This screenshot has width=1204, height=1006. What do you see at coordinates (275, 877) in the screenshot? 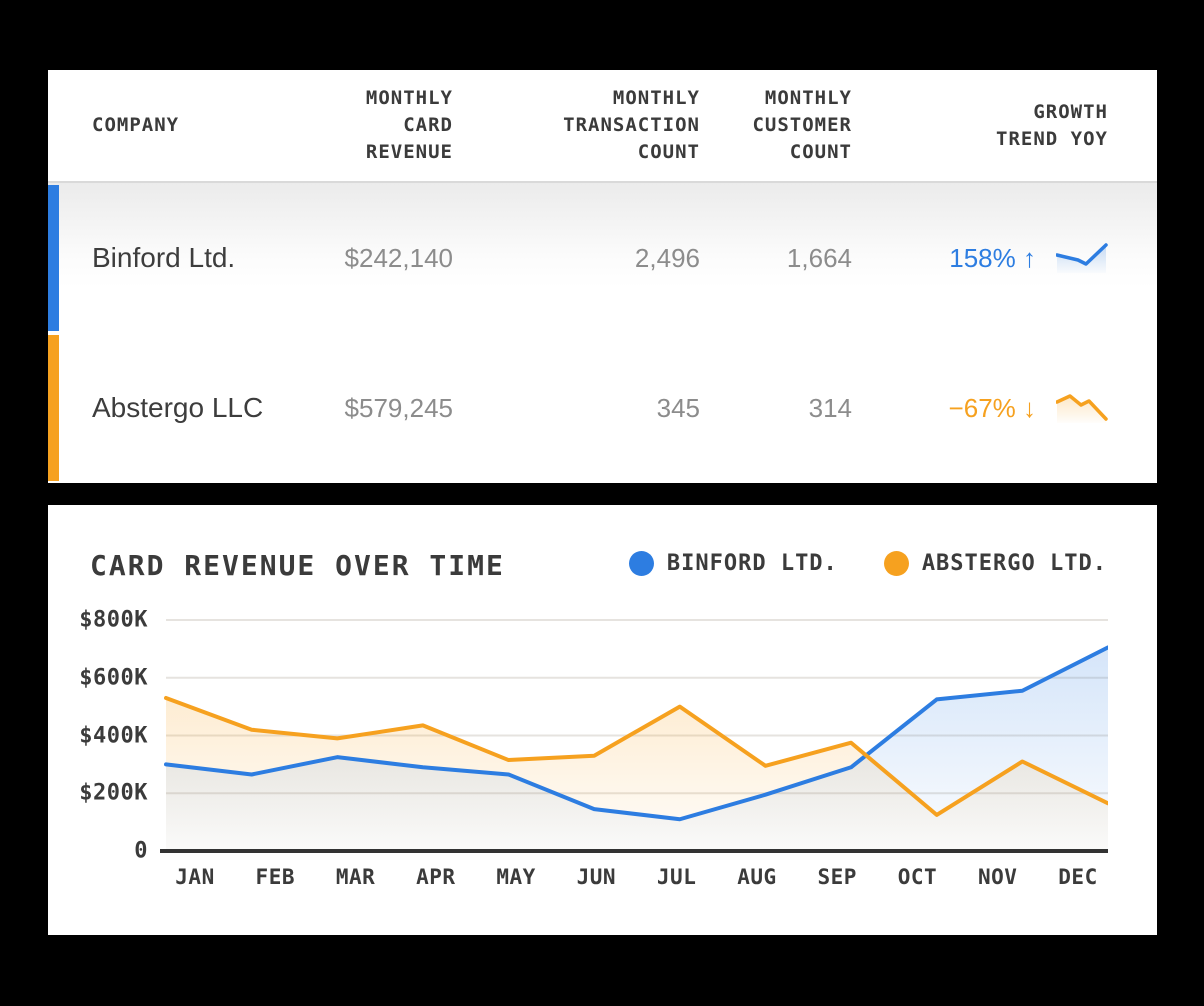
I see `x-axis-month-label: FEB` at bounding box center [275, 877].